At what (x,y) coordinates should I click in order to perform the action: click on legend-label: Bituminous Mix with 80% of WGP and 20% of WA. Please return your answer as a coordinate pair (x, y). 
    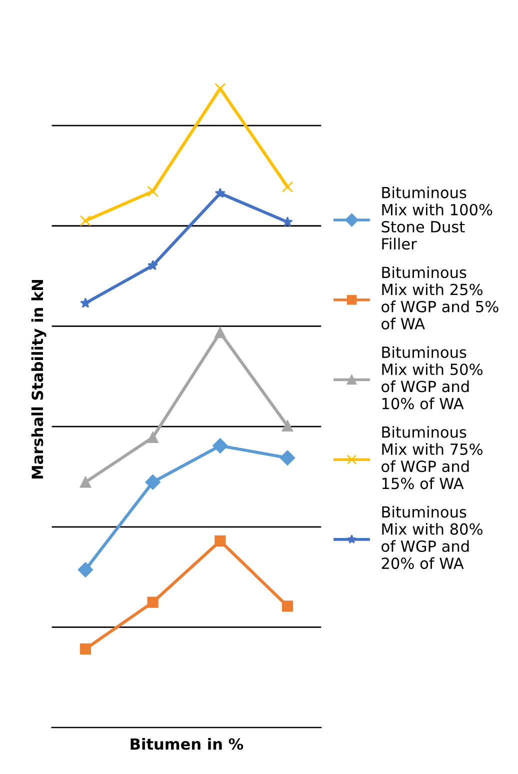
    Looking at the image, I should click on (432, 538).